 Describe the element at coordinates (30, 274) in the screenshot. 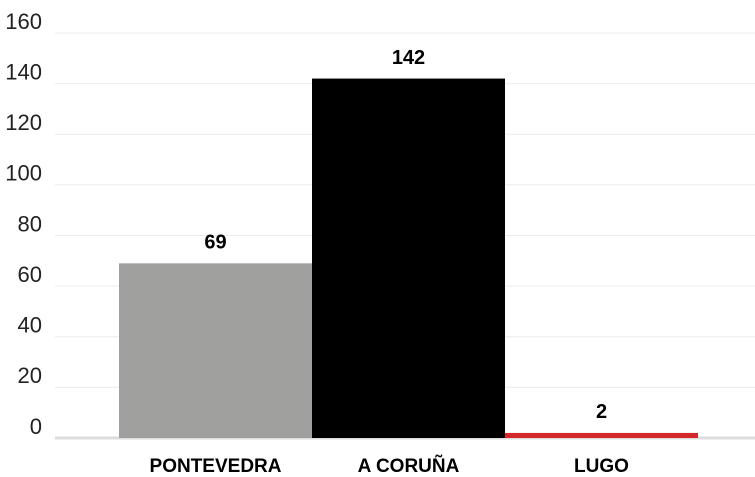

I see `y-tick-label: 60` at that location.